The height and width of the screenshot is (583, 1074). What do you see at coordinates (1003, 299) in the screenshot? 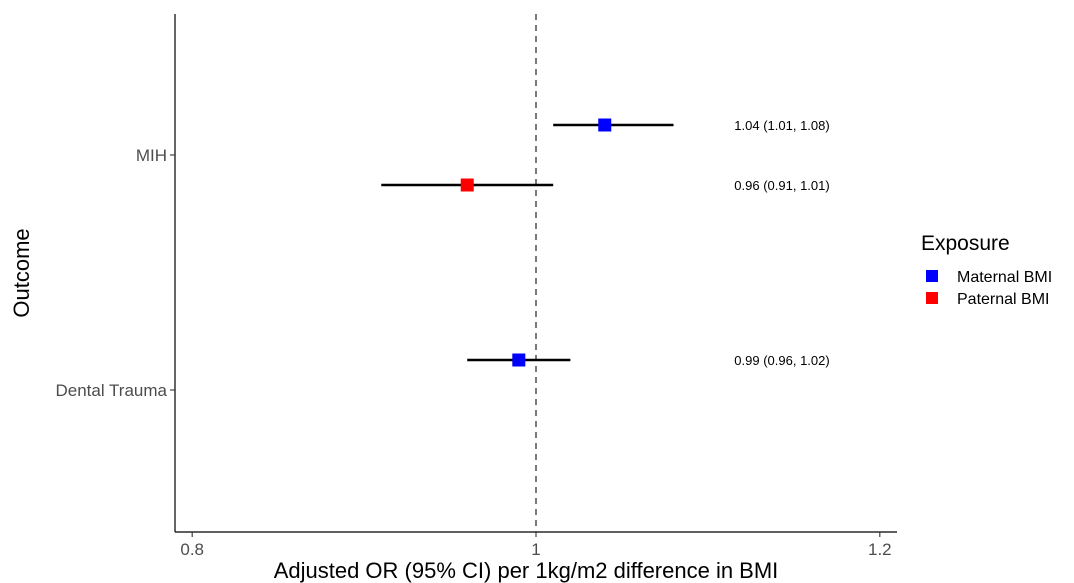
I see `legend-label: Paternal BMI` at bounding box center [1003, 299].